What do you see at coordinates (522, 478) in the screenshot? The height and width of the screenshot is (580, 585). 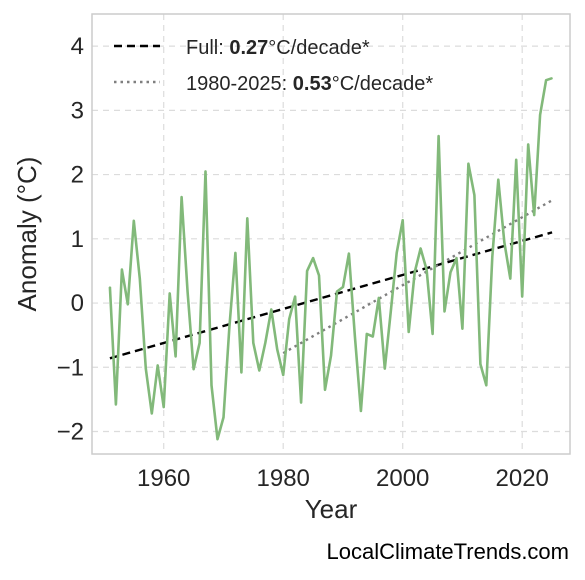 I see `x-tick-label: 2020` at bounding box center [522, 478].